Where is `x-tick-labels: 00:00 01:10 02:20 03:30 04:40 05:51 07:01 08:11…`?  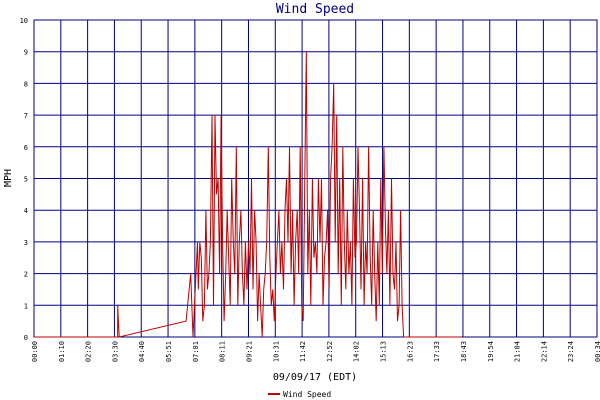 x-tick-labels: 00:00 01:10 02:20 03:30 04:40 05:51 07:01 08:11… is located at coordinates (315, 351).